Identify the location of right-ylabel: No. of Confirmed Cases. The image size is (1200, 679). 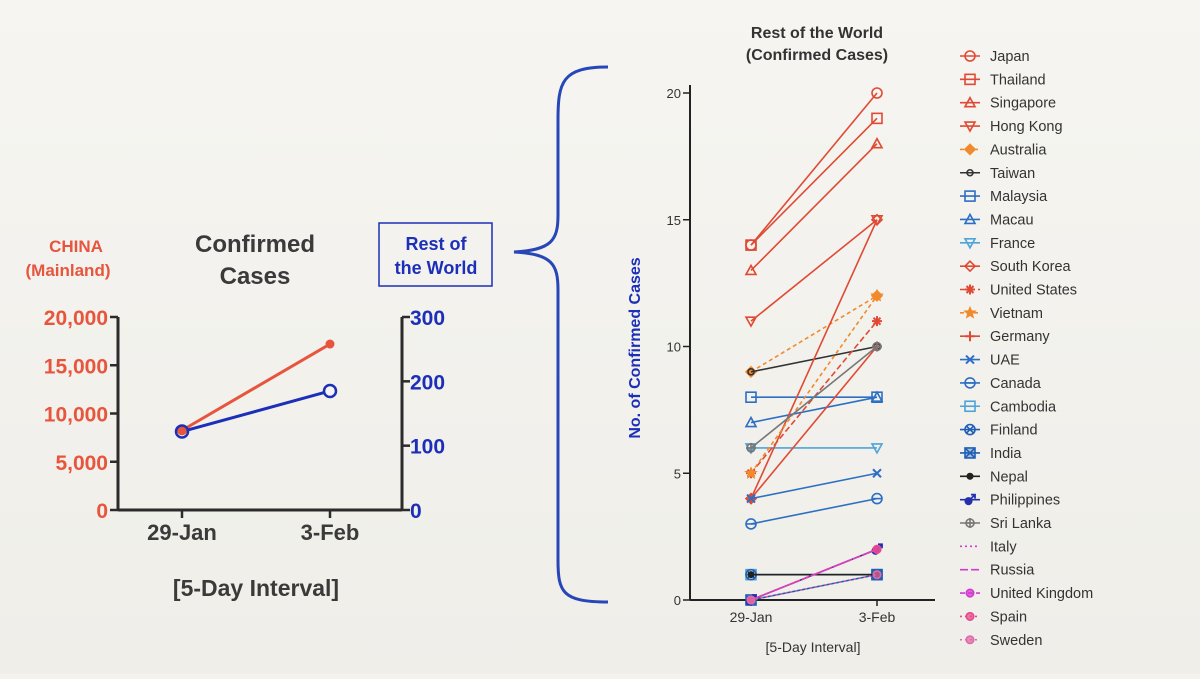
(635, 347).